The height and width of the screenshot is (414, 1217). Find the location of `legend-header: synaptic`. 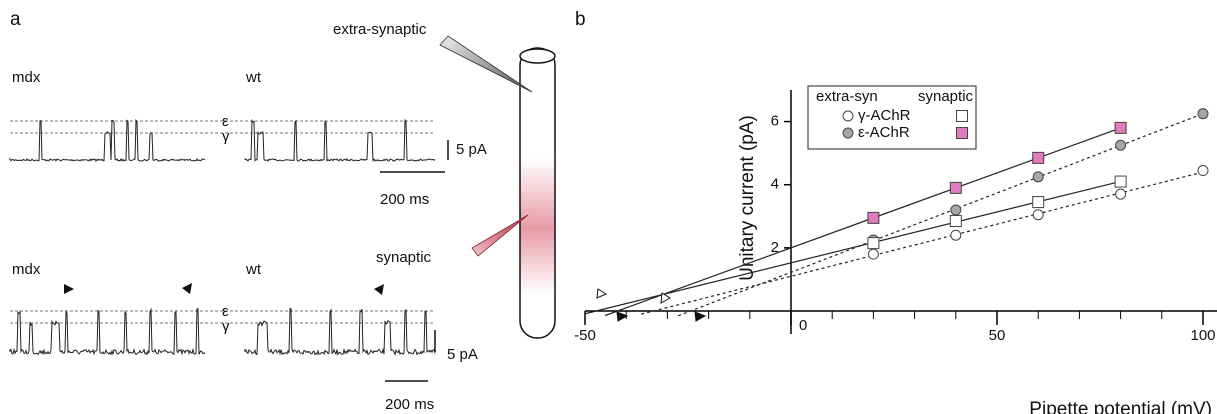

legend-header: synaptic is located at coordinates (946, 96).